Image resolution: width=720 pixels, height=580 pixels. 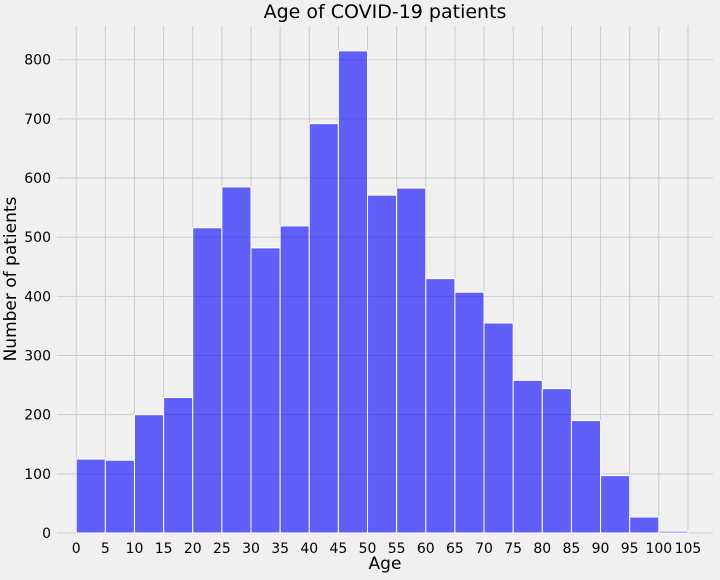 I want to click on x-tick-label: 105, so click(x=688, y=549).